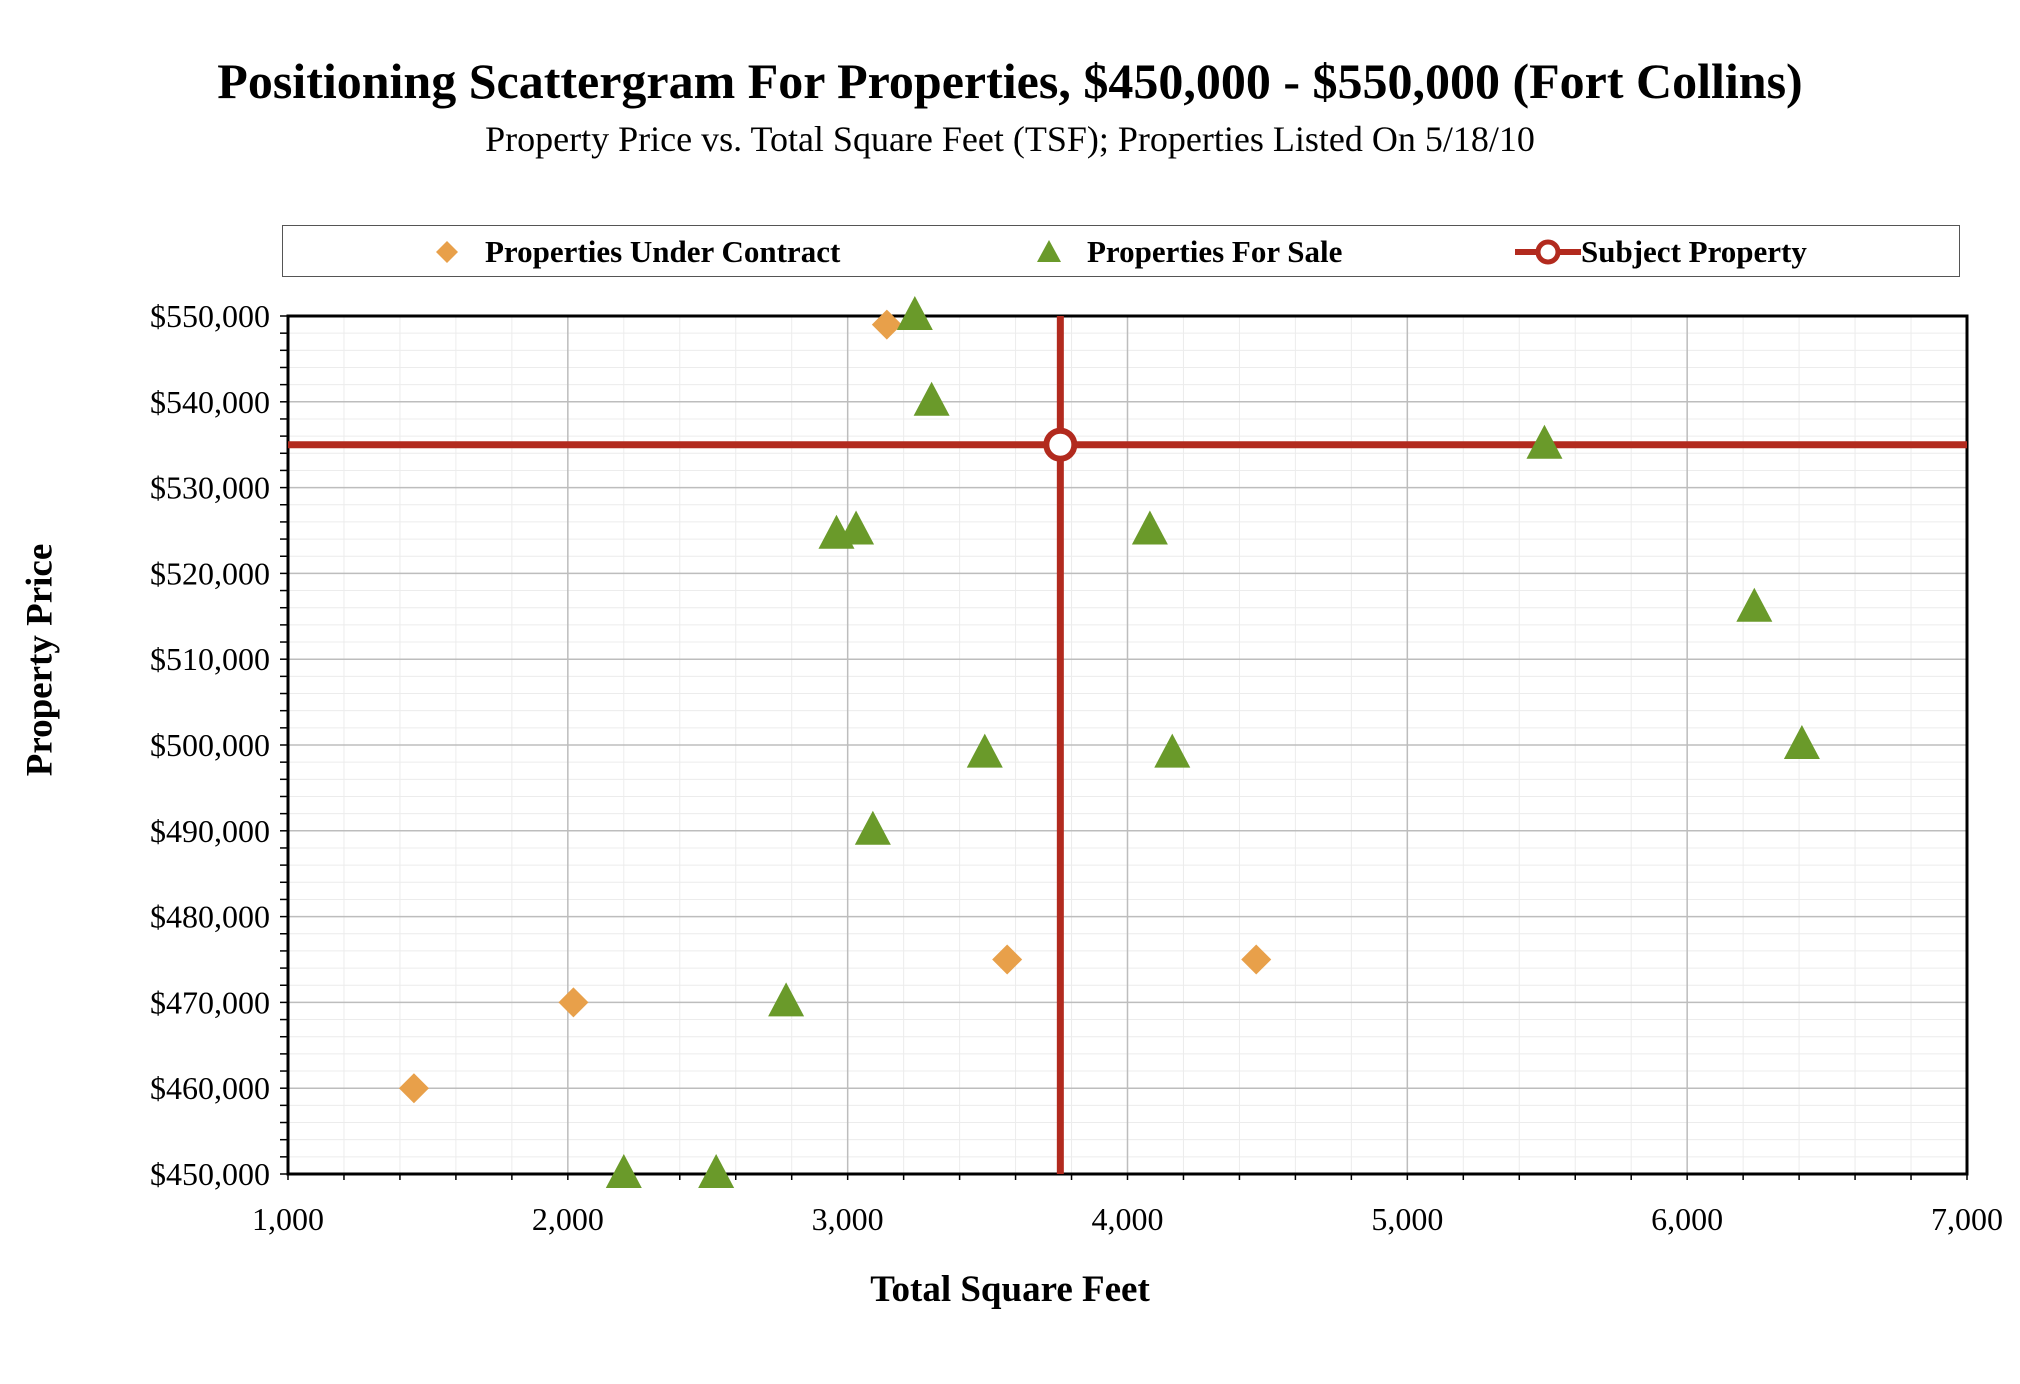 This screenshot has width=2020, height=1384. Describe the element at coordinates (1548, 252) in the screenshot. I see `legend-subject-marker` at that location.